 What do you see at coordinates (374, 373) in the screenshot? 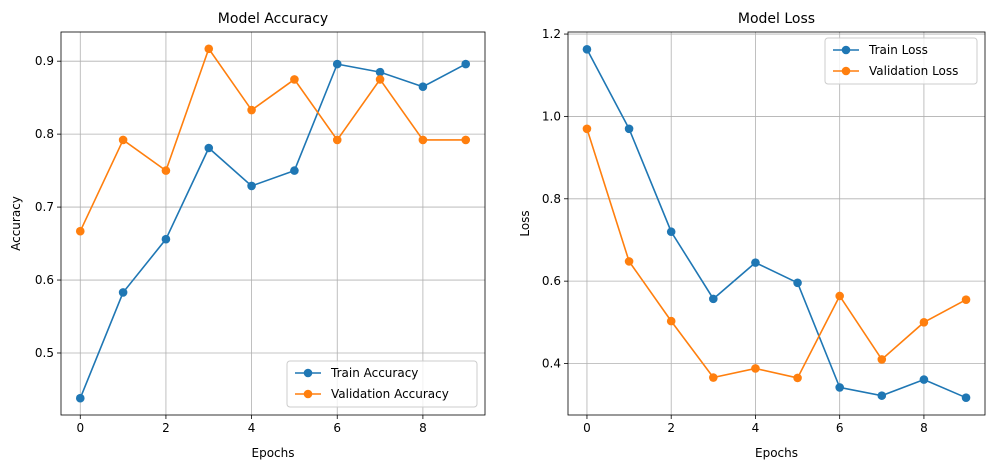
I see `legend-label: Train Accuracy` at bounding box center [374, 373].